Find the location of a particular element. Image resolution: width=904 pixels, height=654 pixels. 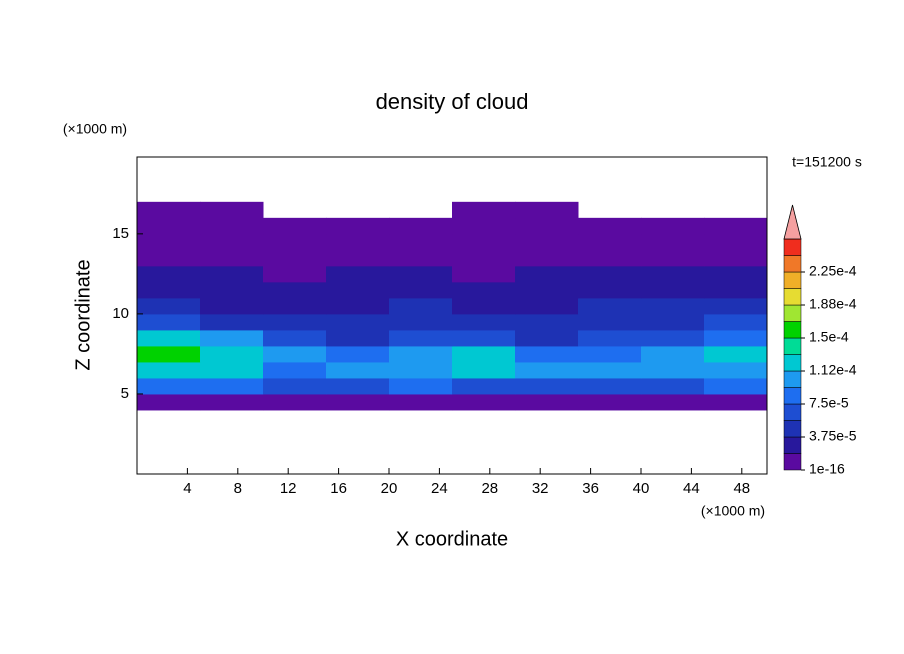

colorbar-tick-label: 7.5e-5 is located at coordinates (829, 403).